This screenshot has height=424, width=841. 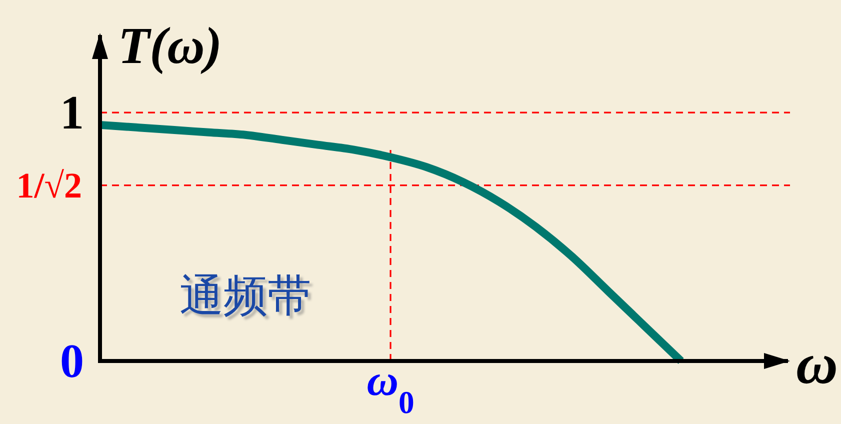 What do you see at coordinates (170, 46) in the screenshot?
I see `y-axis-title: T(ω)` at bounding box center [170, 46].